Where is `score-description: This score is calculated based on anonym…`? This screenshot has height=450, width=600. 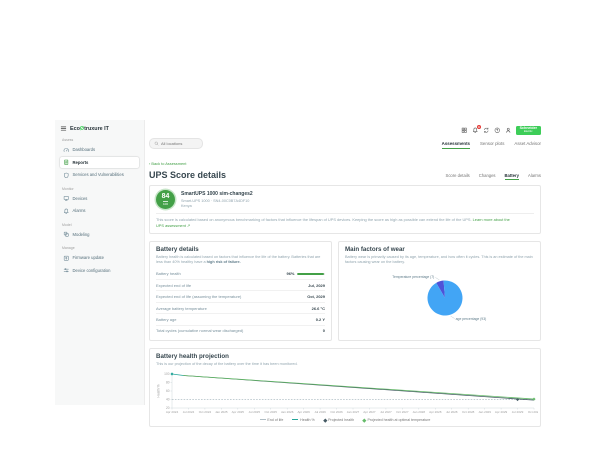 score-description: This score is calculated based on anonym… is located at coordinates (336, 223).